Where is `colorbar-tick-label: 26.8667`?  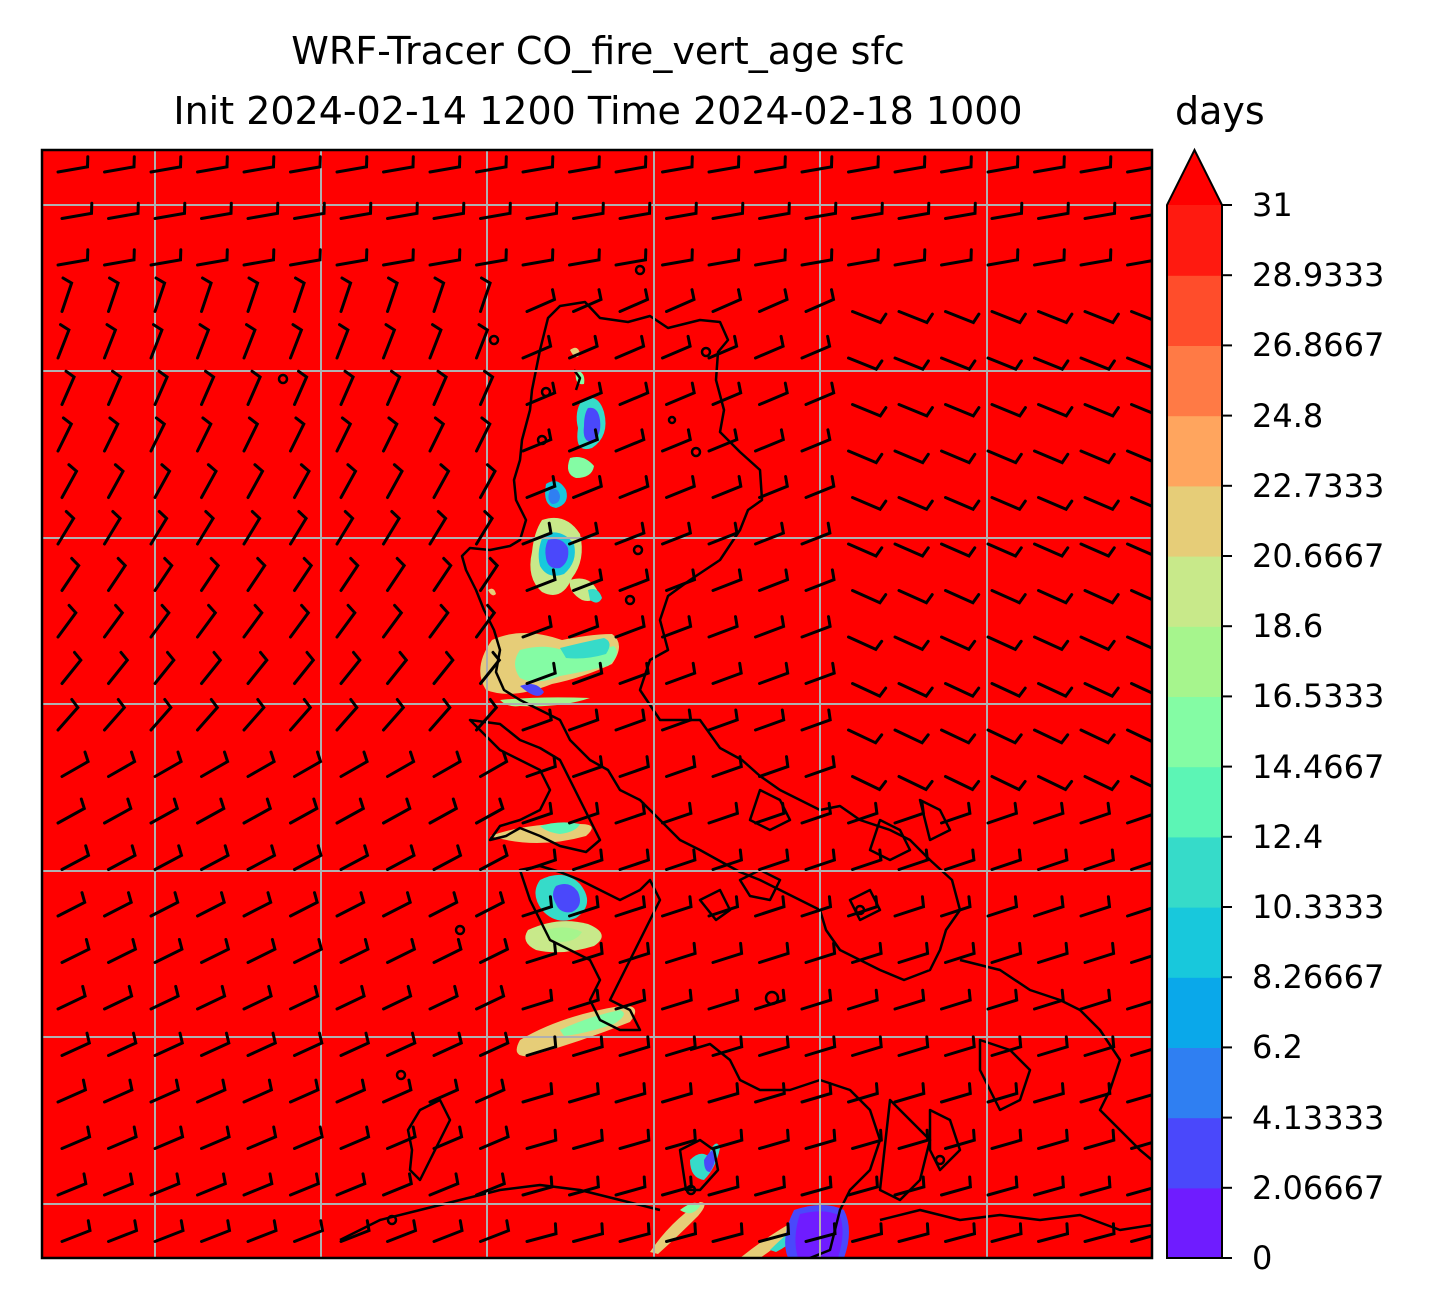
colorbar-tick-label: 26.8667 is located at coordinates (1318, 345).